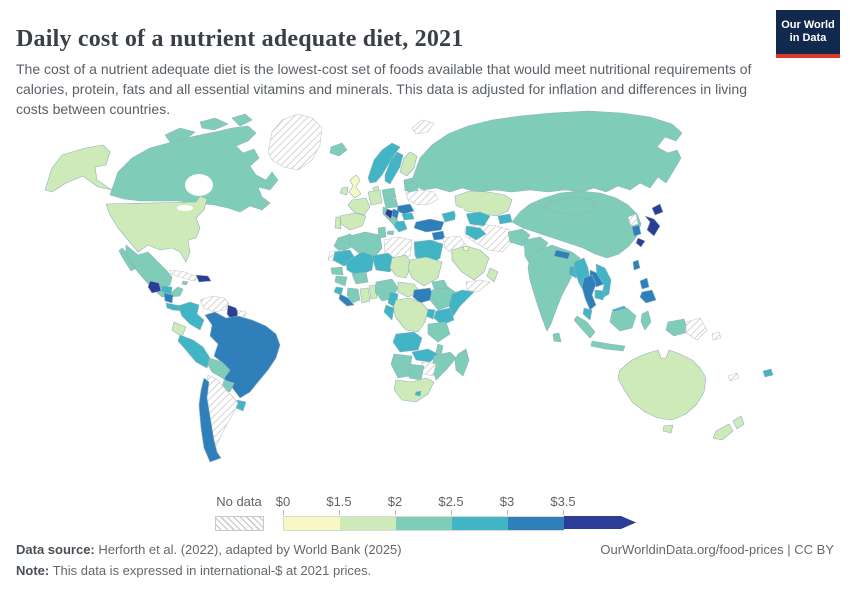 The image size is (850, 600). Describe the element at coordinates (394, 168) in the screenshot. I see `country-sweden` at that location.